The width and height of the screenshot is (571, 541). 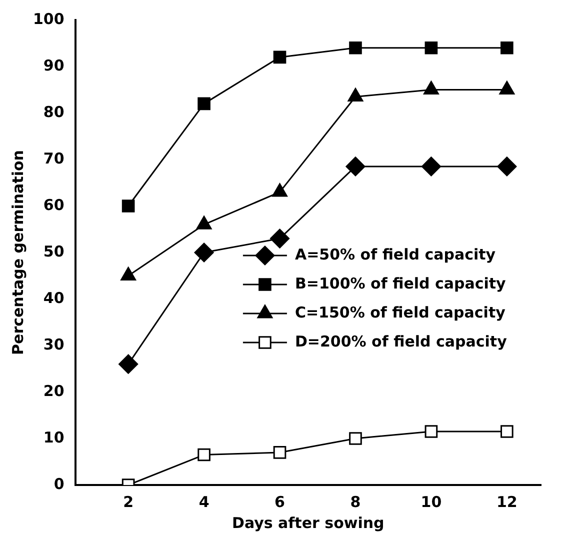 I want to click on y-axis-title: Percentage germination, so click(x=17, y=252).